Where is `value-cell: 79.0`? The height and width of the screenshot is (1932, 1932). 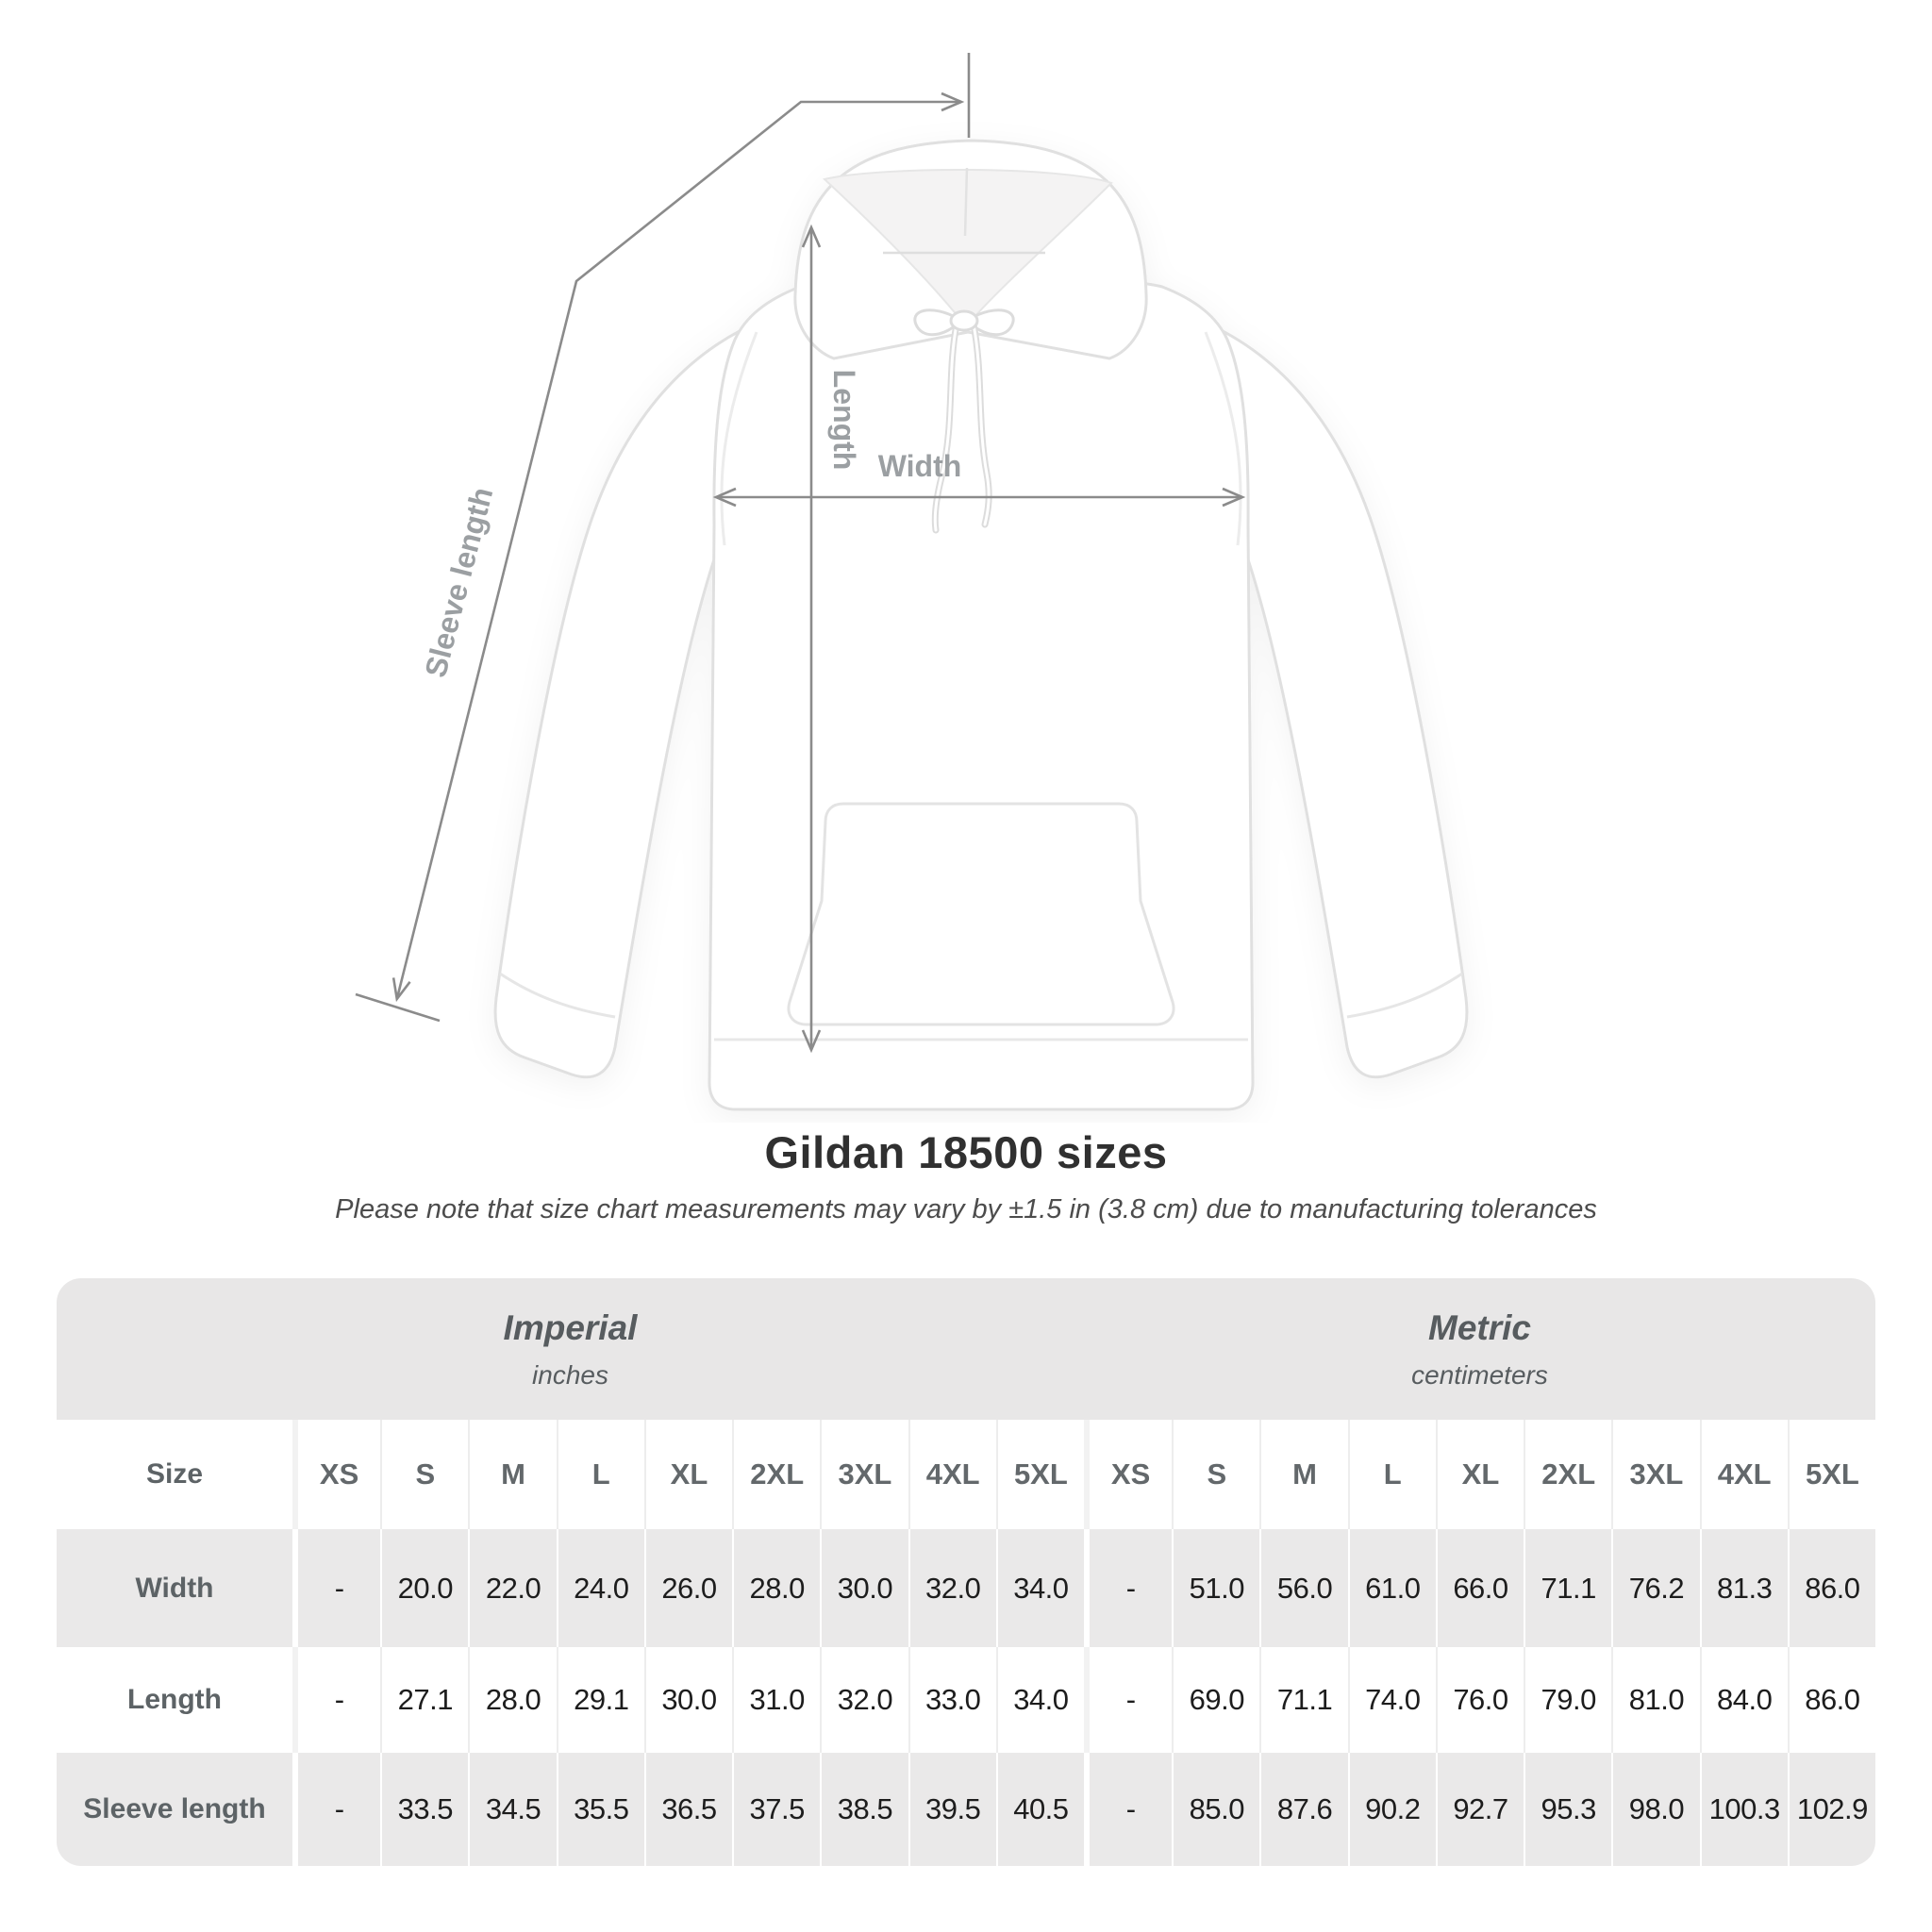 value-cell: 79.0 is located at coordinates (1567, 1700).